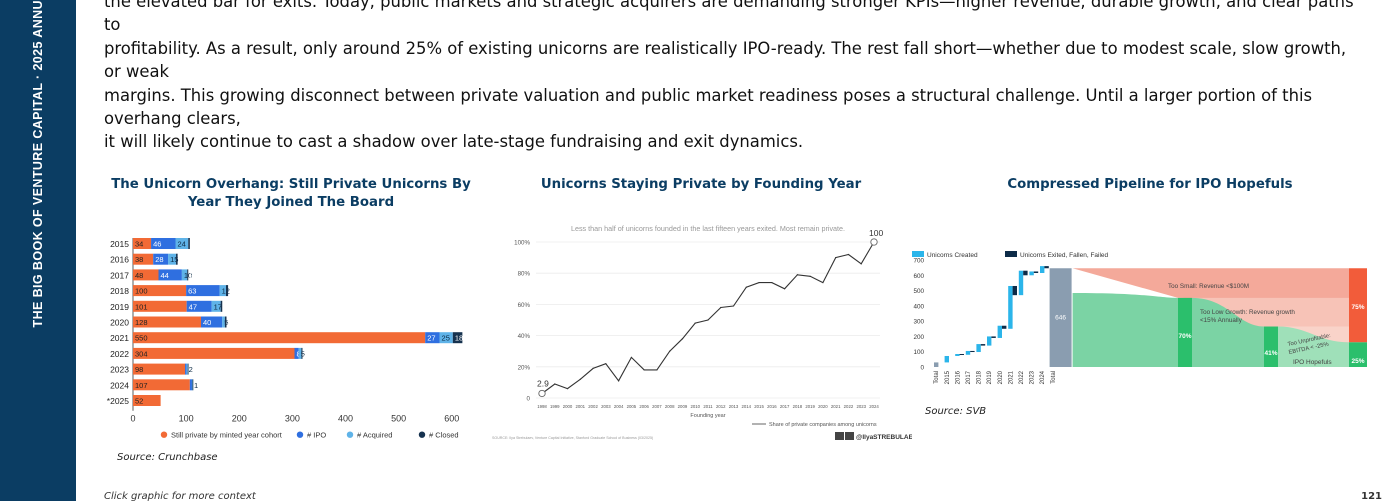  I want to click on chart1-category-label: 2022, so click(119, 354).